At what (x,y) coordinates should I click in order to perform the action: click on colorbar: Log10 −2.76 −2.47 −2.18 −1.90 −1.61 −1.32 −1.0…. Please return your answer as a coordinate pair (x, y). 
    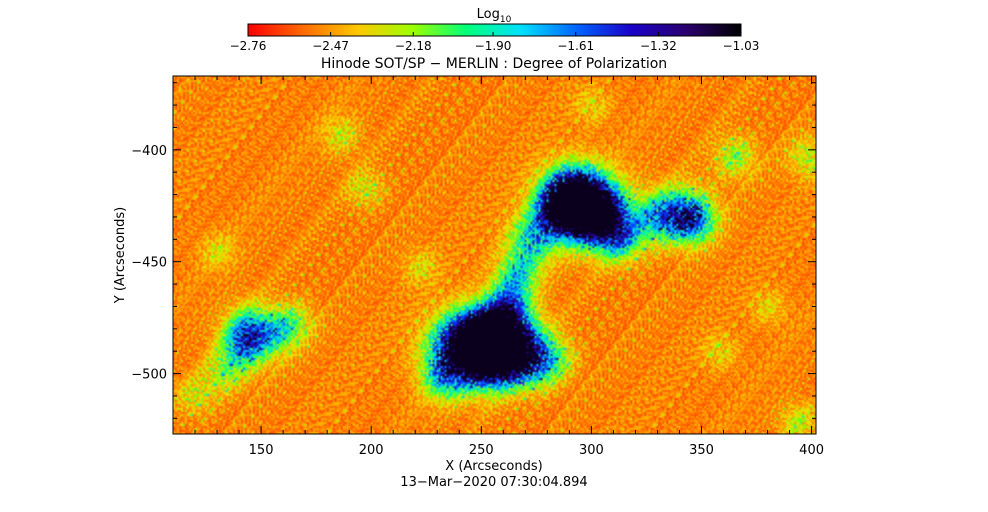
    Looking at the image, I should click on (495, 30).